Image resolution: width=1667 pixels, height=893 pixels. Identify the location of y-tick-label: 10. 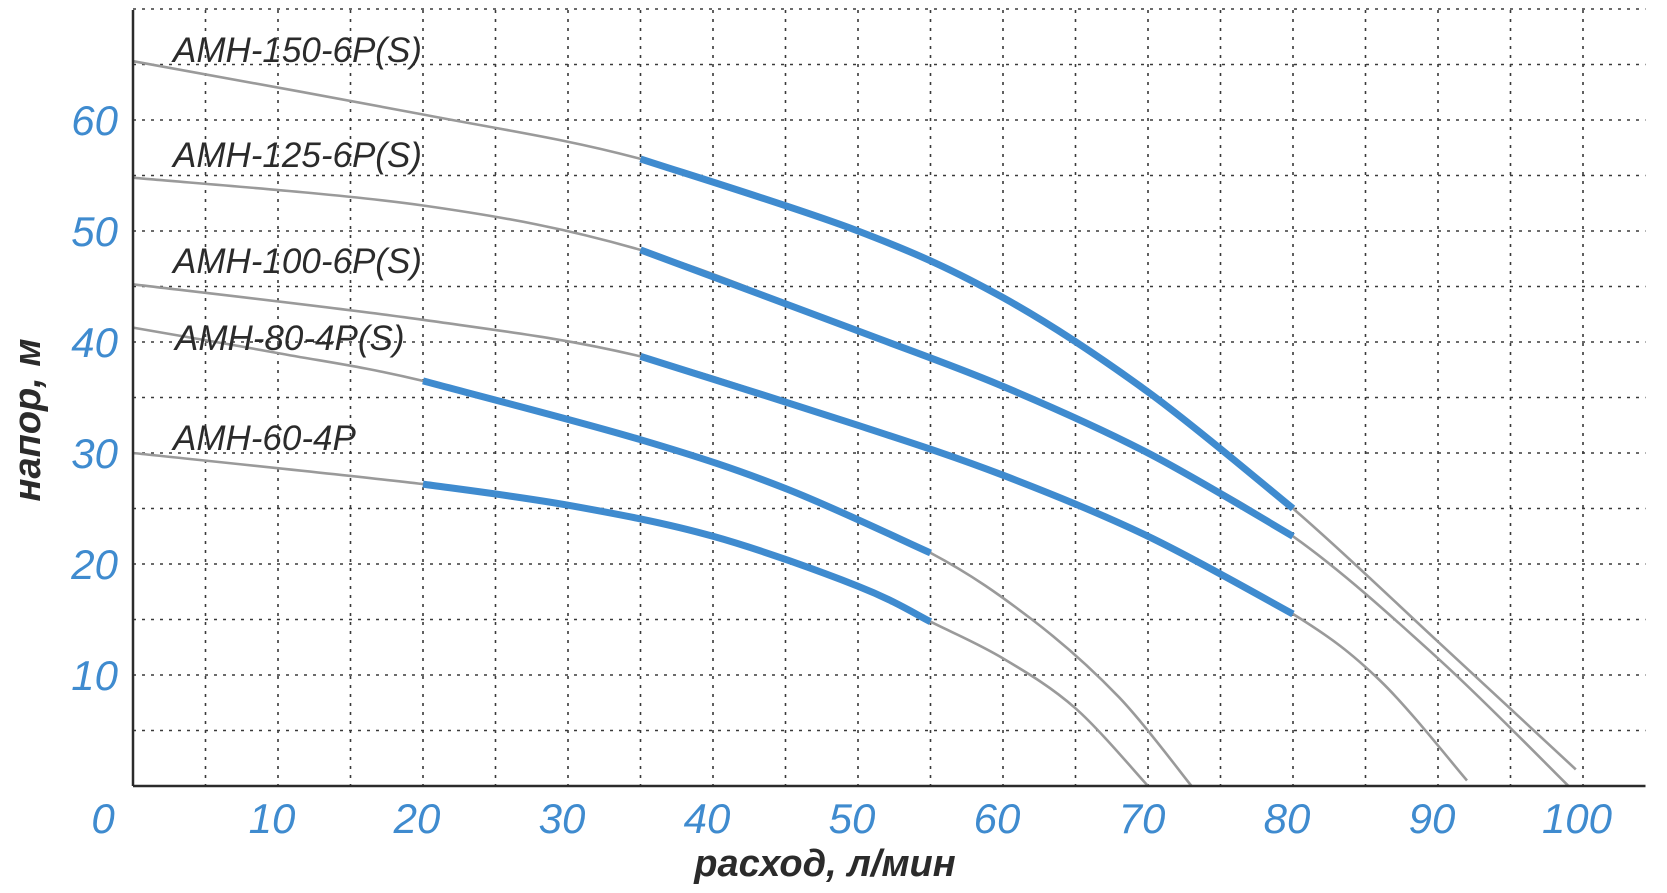
(94, 675).